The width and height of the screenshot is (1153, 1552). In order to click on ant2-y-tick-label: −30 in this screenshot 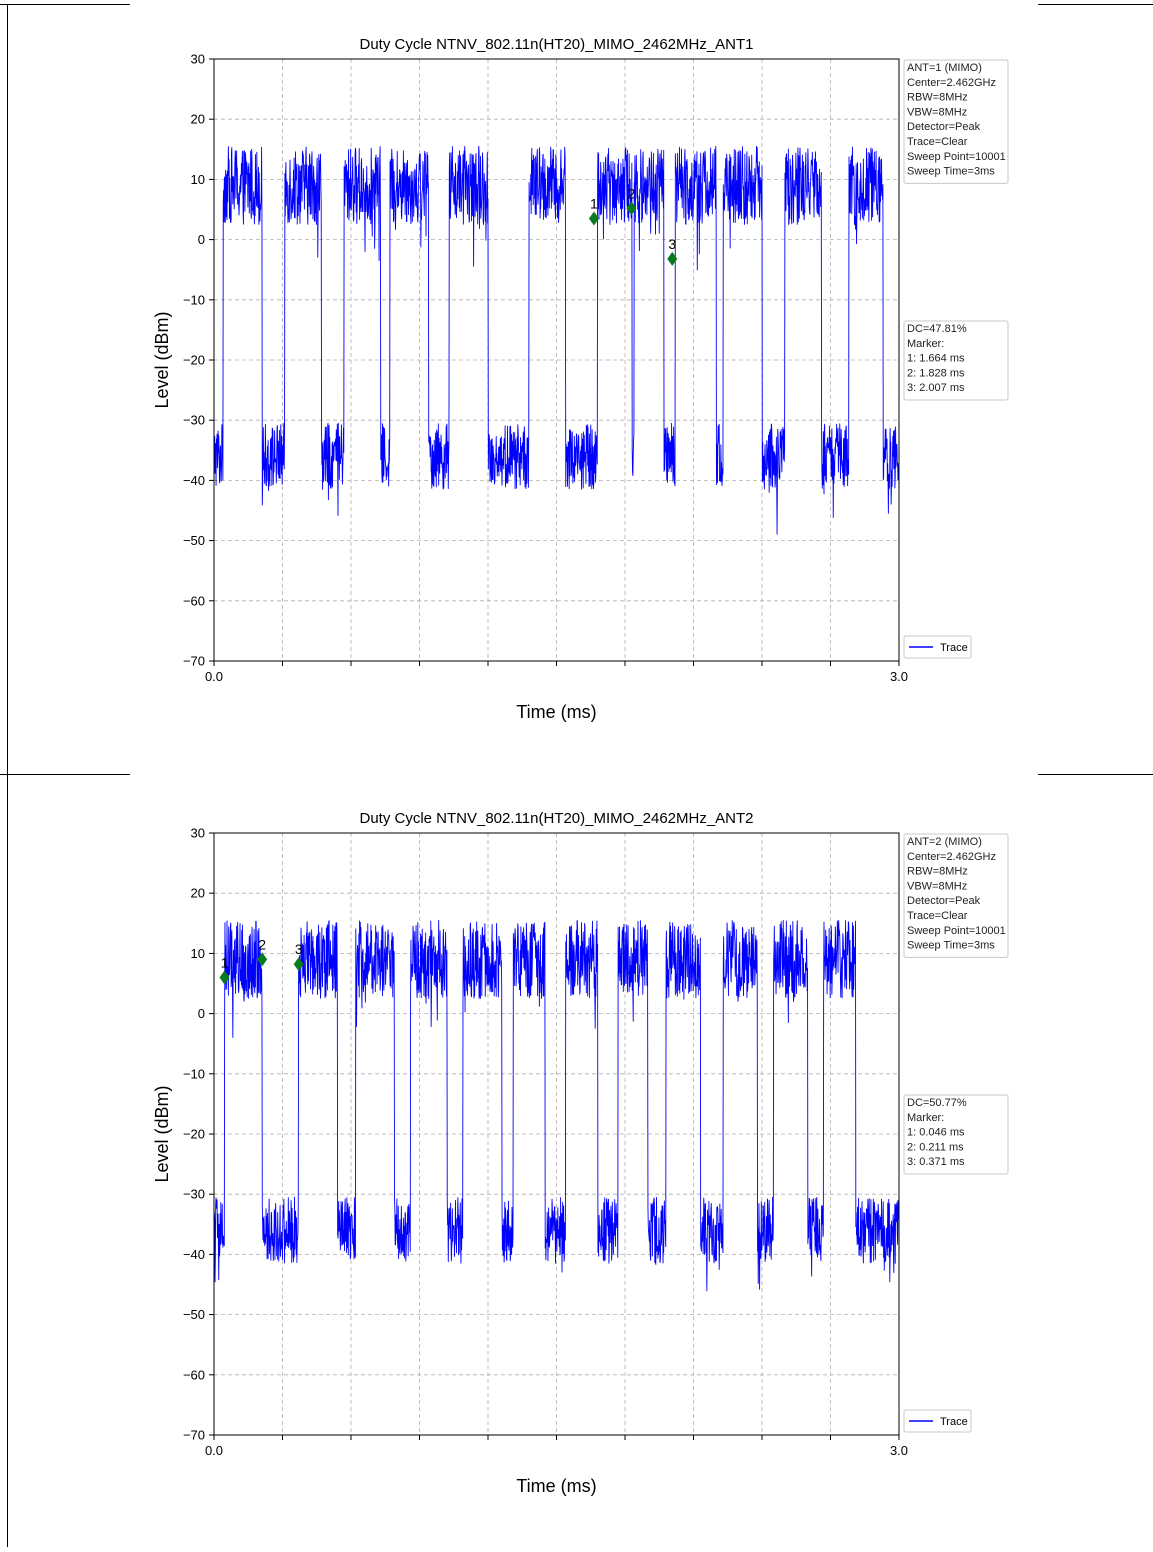, I will do `click(194, 1194)`.